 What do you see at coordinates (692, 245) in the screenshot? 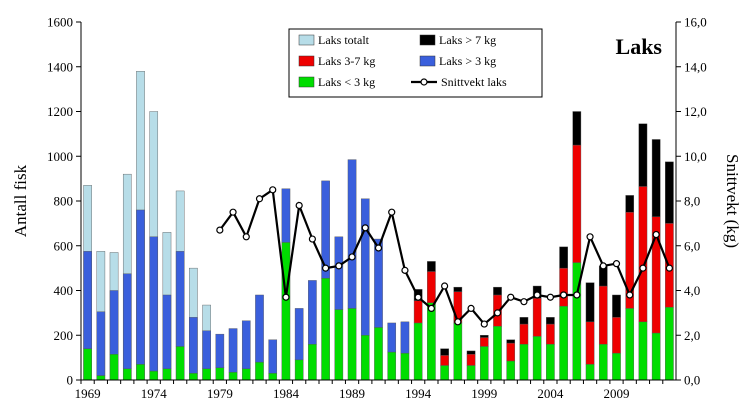
I see `y2-tick-label: 6,0` at bounding box center [692, 245].